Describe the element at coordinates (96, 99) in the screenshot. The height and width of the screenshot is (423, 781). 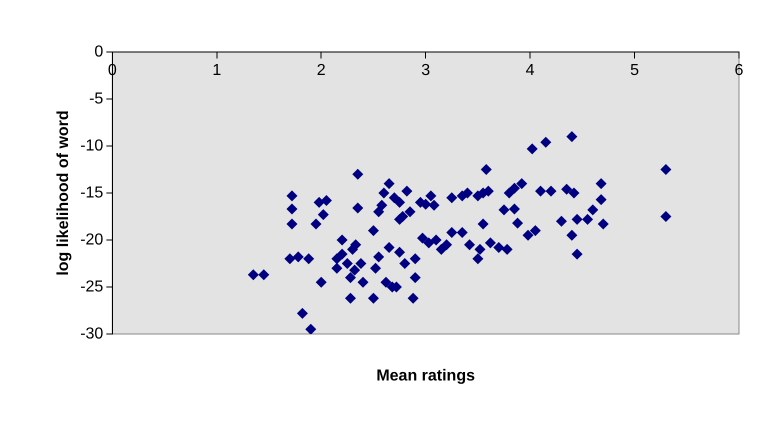
I see `y-tick-label: -5` at that location.